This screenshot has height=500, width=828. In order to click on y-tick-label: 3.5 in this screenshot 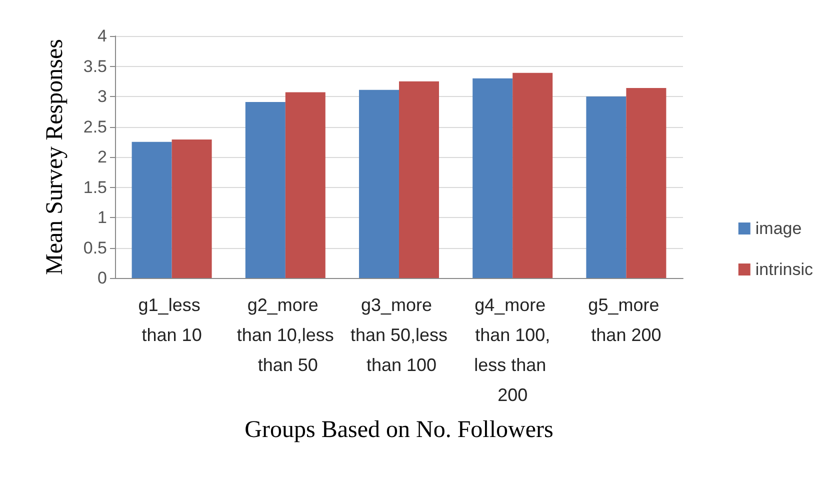, I will do `click(95, 66)`.